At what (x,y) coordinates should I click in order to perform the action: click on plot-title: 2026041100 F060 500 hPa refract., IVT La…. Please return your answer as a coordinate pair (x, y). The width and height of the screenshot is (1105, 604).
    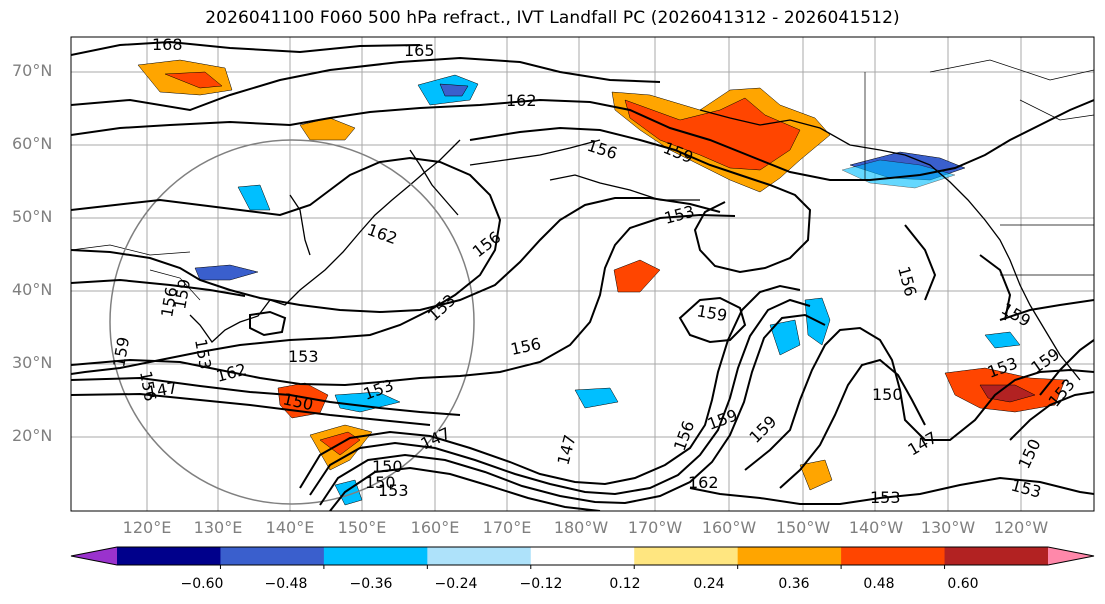
    Looking at the image, I should click on (552, 18).